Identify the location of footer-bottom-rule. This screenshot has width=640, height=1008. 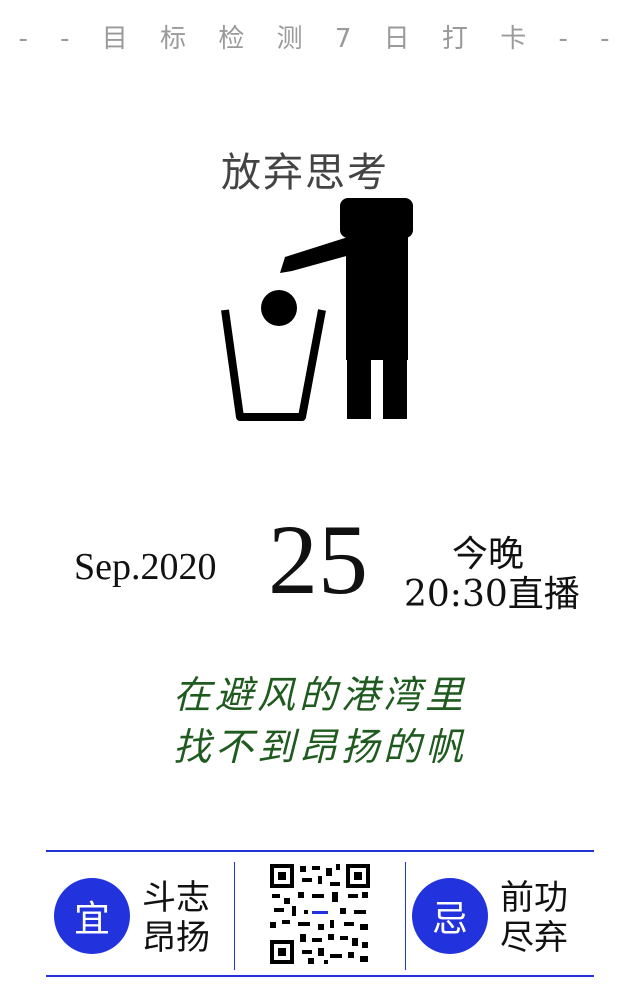
(320, 976).